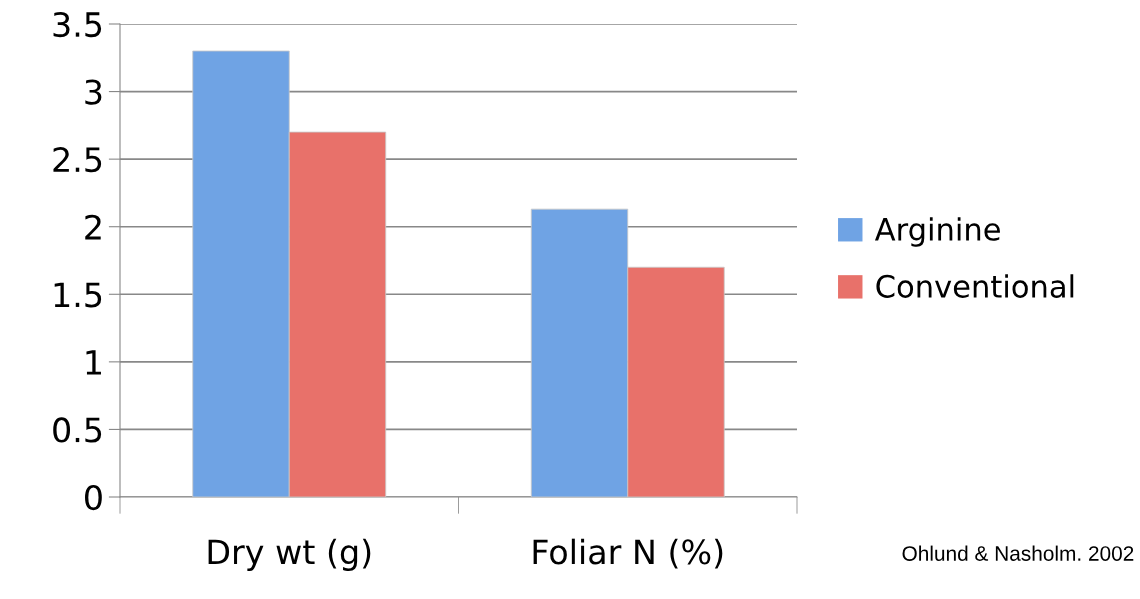  Describe the element at coordinates (93, 92) in the screenshot. I see `y-tick-label: 3` at that location.